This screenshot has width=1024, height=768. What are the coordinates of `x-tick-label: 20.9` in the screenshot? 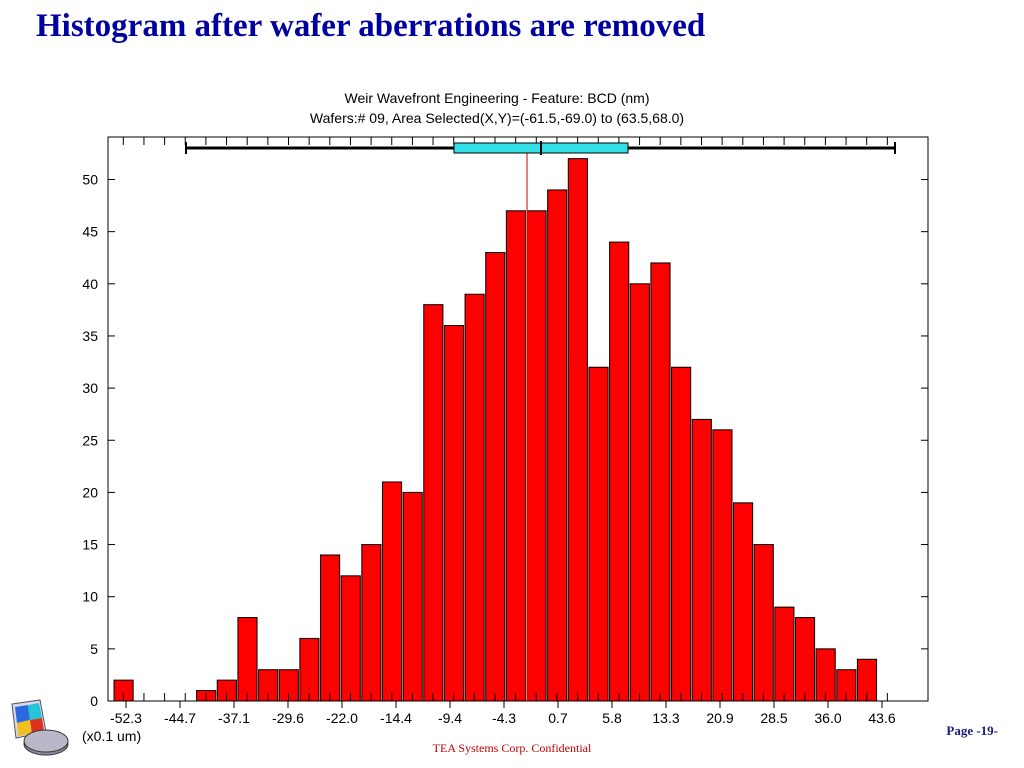 It's located at (719, 718).